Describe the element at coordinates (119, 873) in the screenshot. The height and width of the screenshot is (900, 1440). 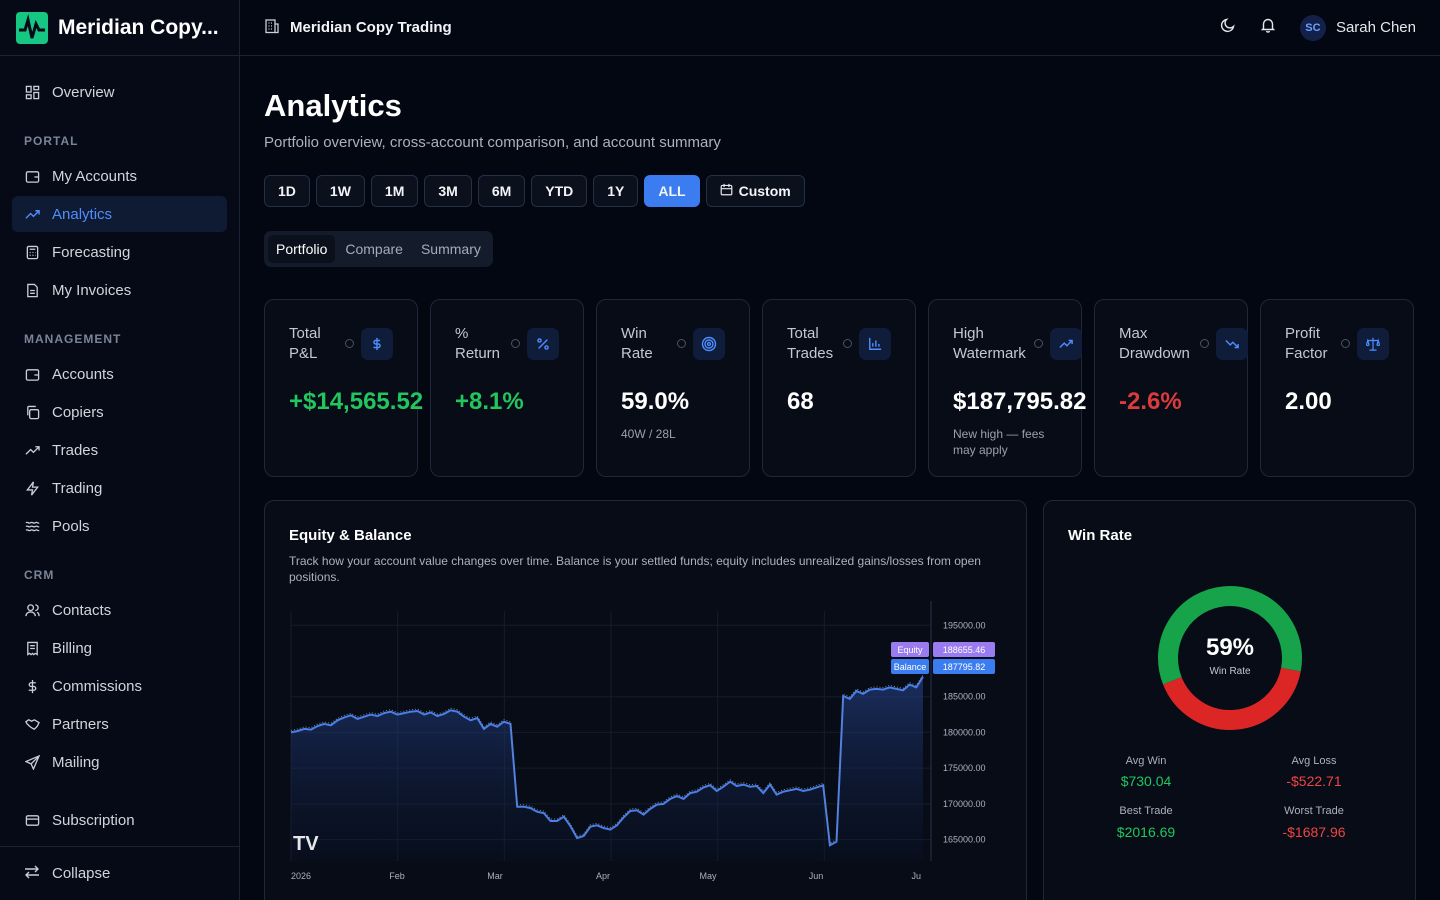
I see `collapse-button: Collapse` at that location.